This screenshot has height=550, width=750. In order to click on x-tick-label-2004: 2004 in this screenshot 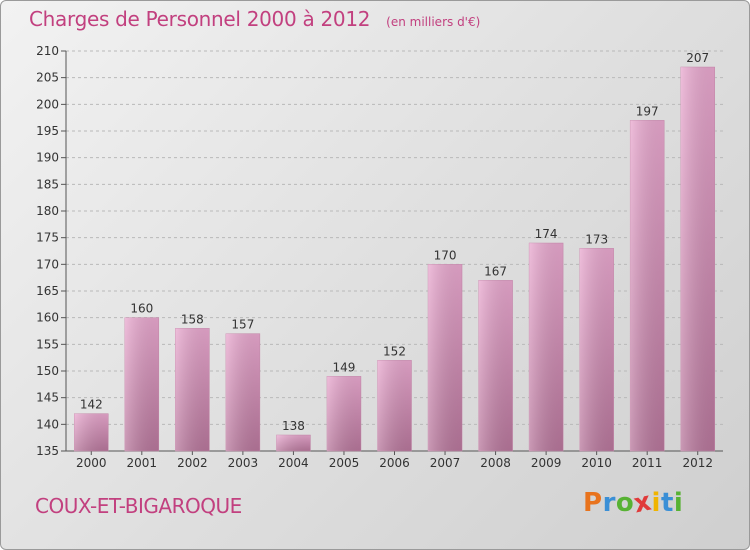, I will do `click(293, 463)`.